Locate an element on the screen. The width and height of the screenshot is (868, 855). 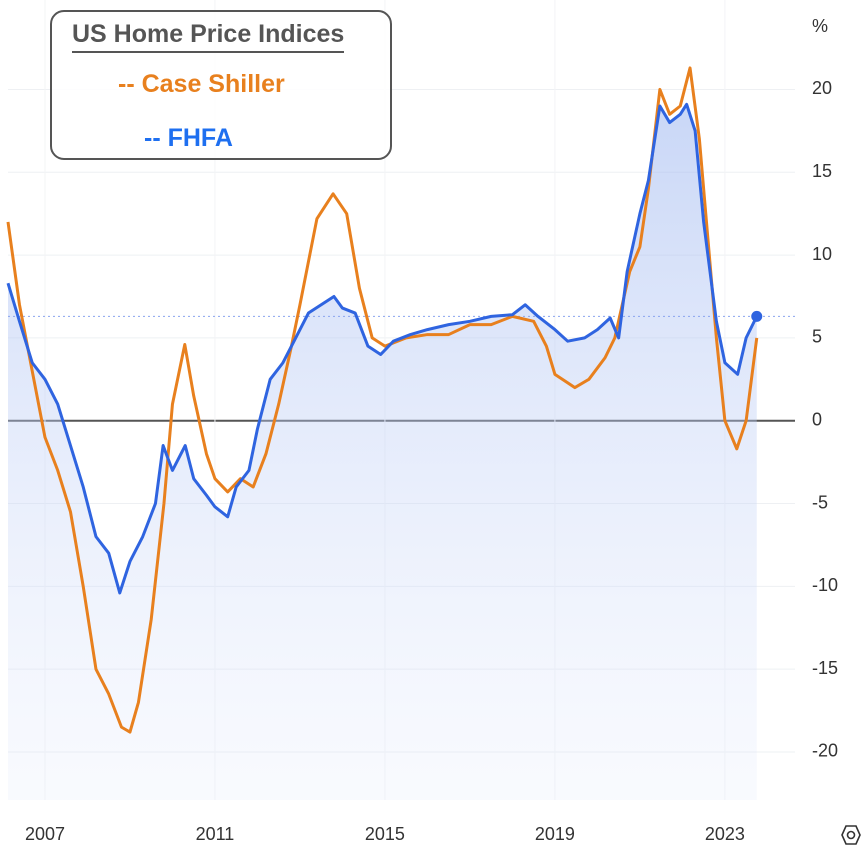
y-tick-label: -15 is located at coordinates (825, 668).